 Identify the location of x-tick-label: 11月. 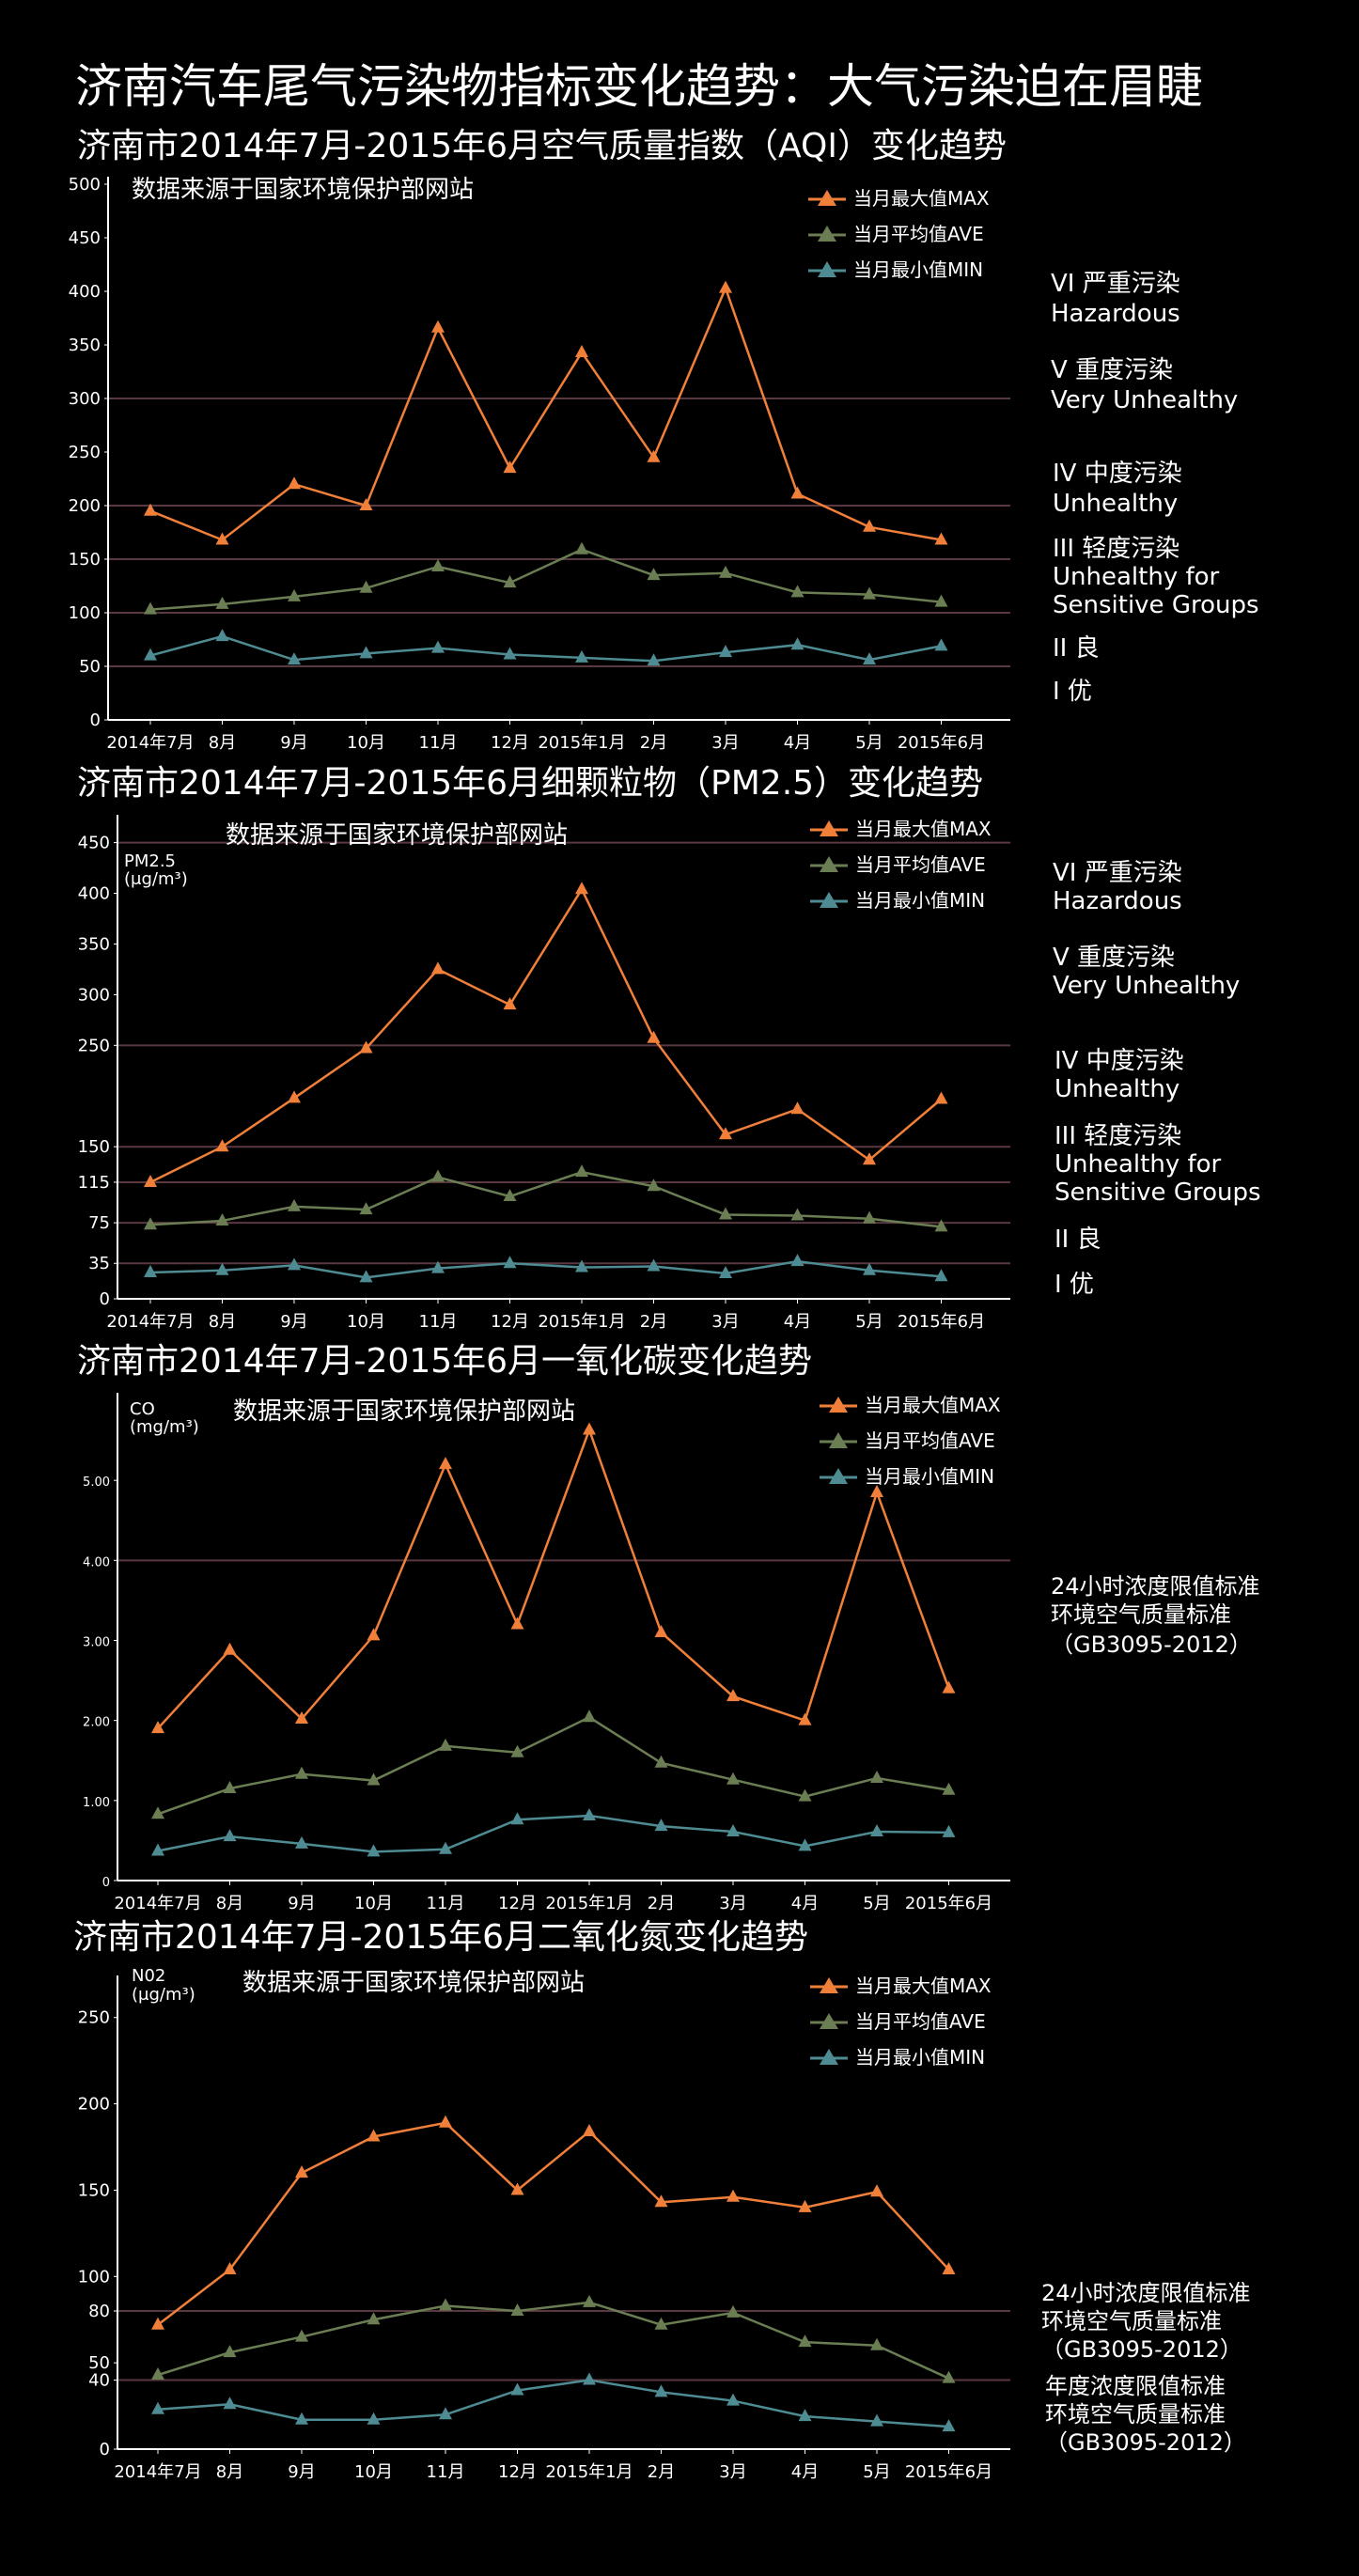
(446, 2472).